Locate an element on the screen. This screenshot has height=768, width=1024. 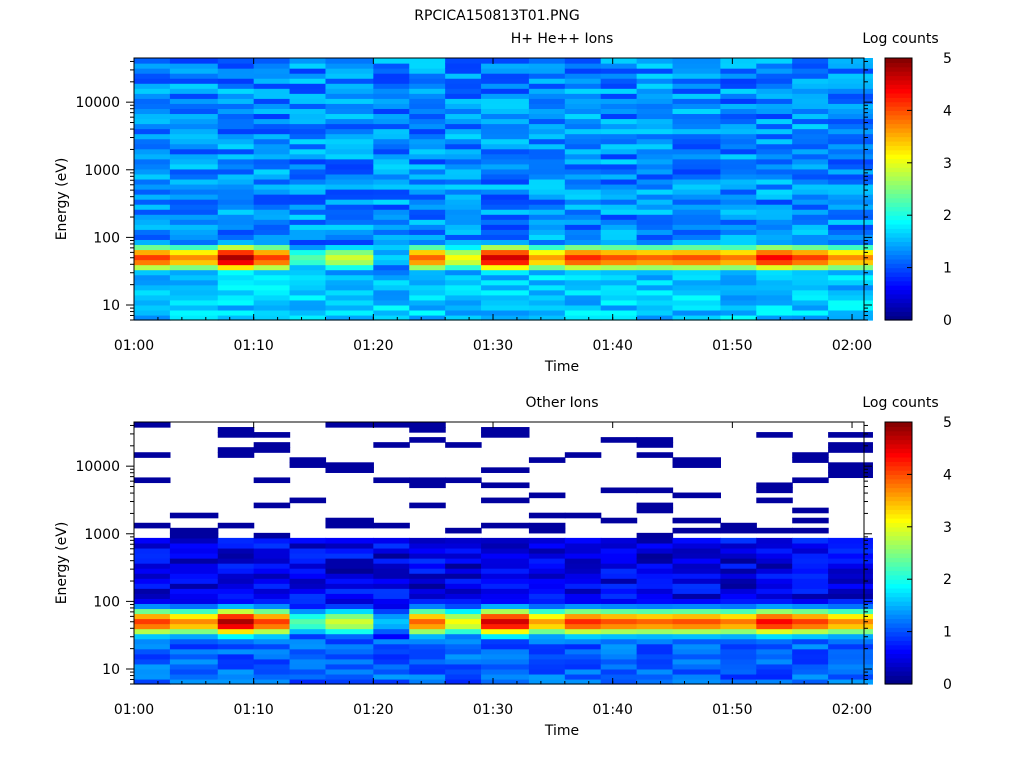
x-tick-label: 02:00 is located at coordinates (852, 710).